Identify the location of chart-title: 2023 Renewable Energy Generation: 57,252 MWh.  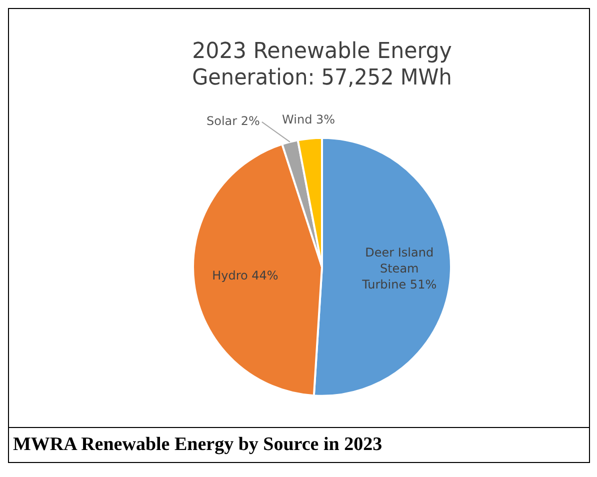
(322, 64).